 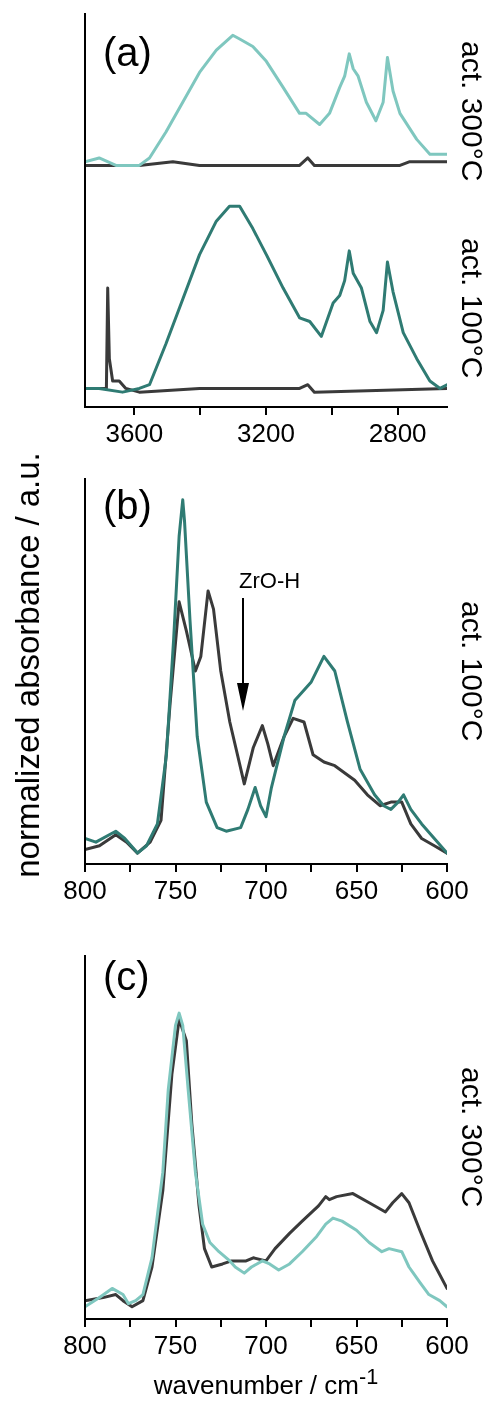 What do you see at coordinates (126, 976) in the screenshot?
I see `chart-title: (c)` at bounding box center [126, 976].